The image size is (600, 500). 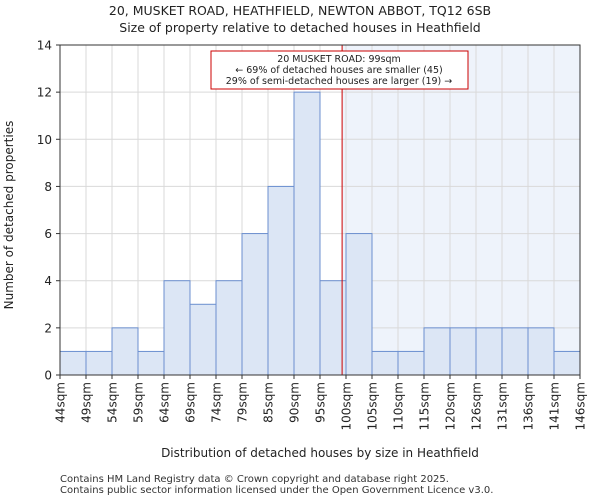 I want to click on x-tick-label: 85sqm, so click(x=269, y=402).